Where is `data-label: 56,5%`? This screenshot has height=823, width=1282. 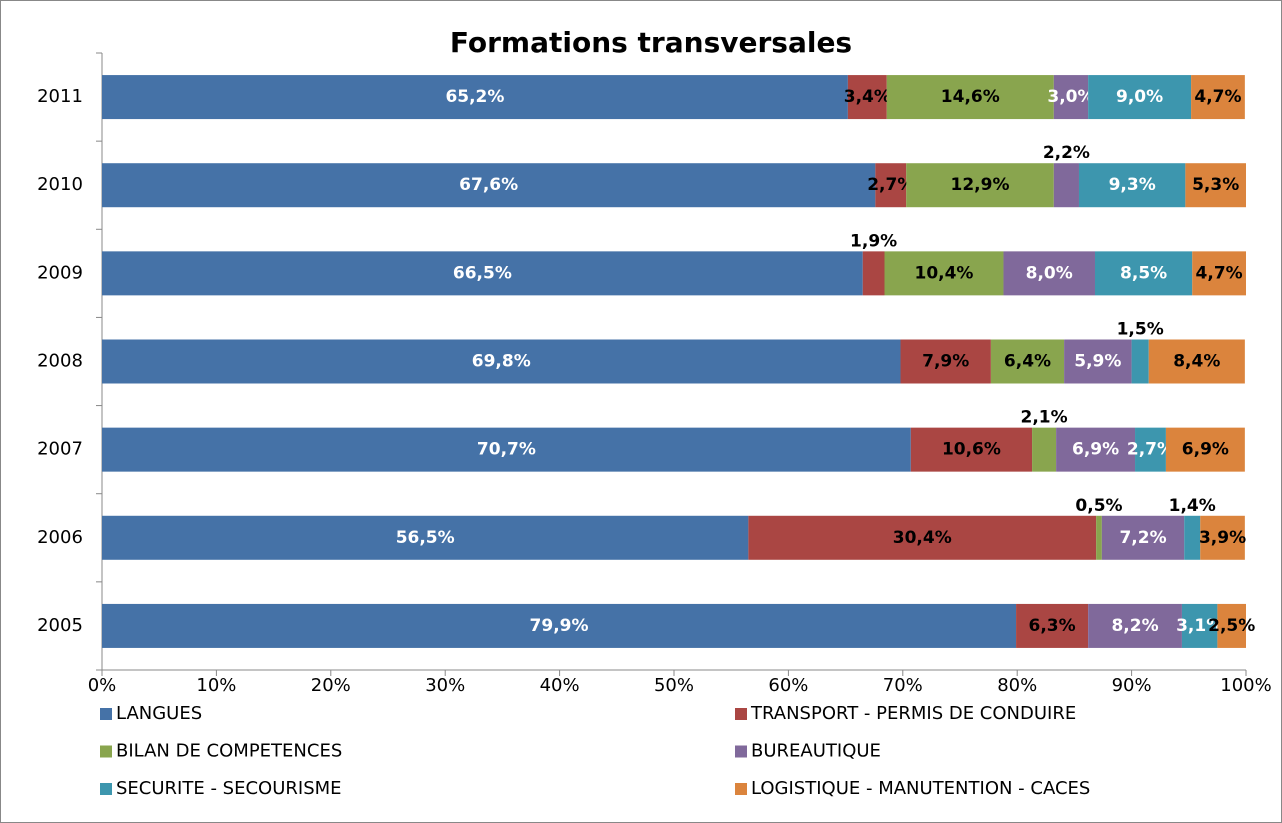
data-label: 56,5% is located at coordinates (425, 538).